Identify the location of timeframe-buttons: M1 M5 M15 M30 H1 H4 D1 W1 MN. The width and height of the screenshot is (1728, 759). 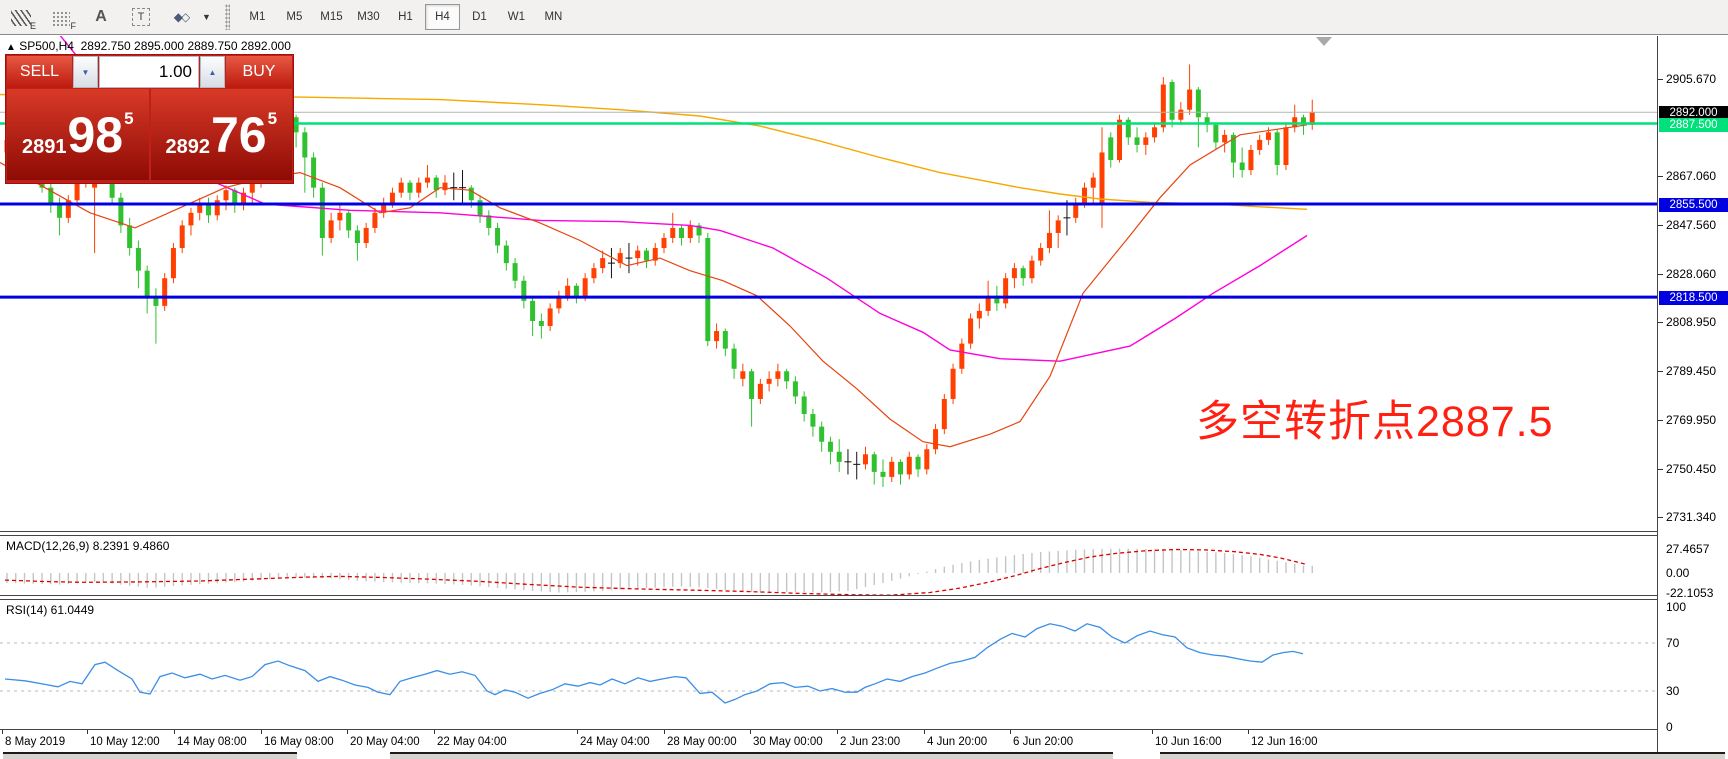
(405, 17).